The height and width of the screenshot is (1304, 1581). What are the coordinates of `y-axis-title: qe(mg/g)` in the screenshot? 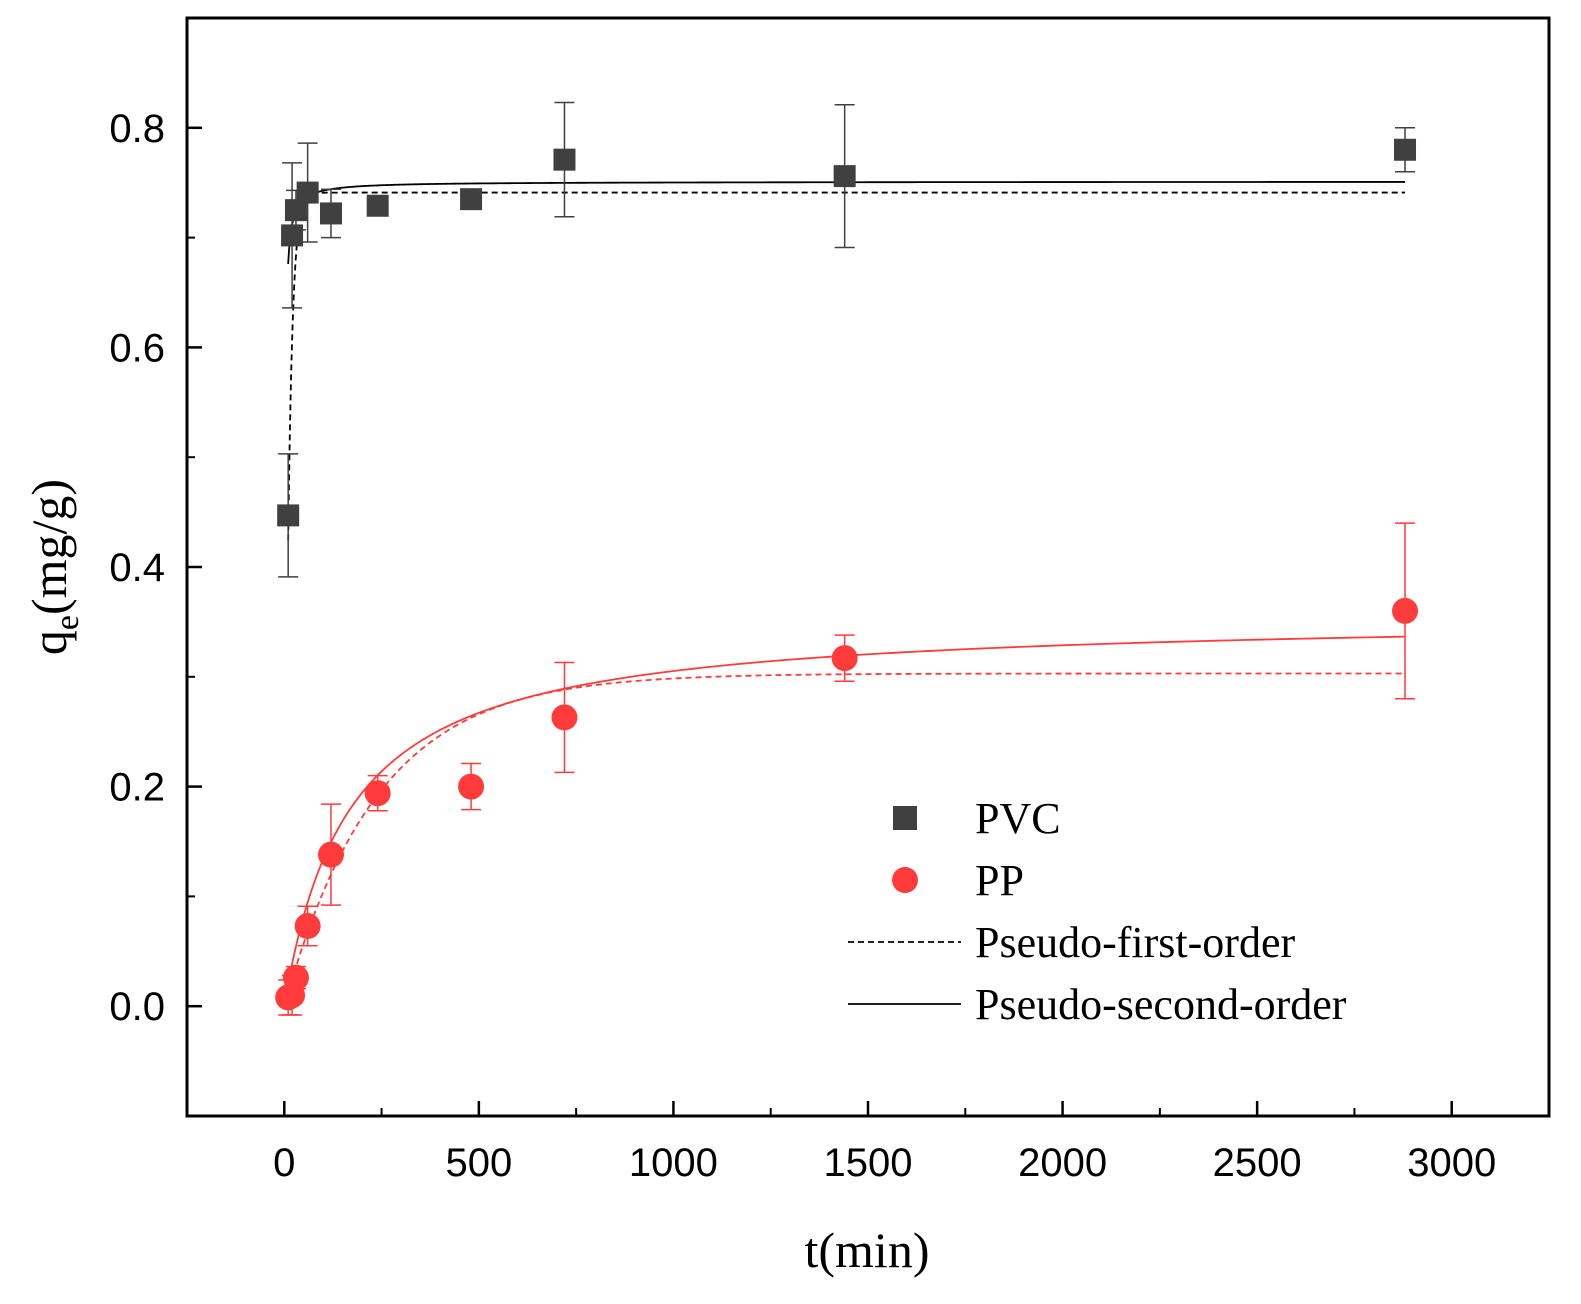 It's located at (53, 567).